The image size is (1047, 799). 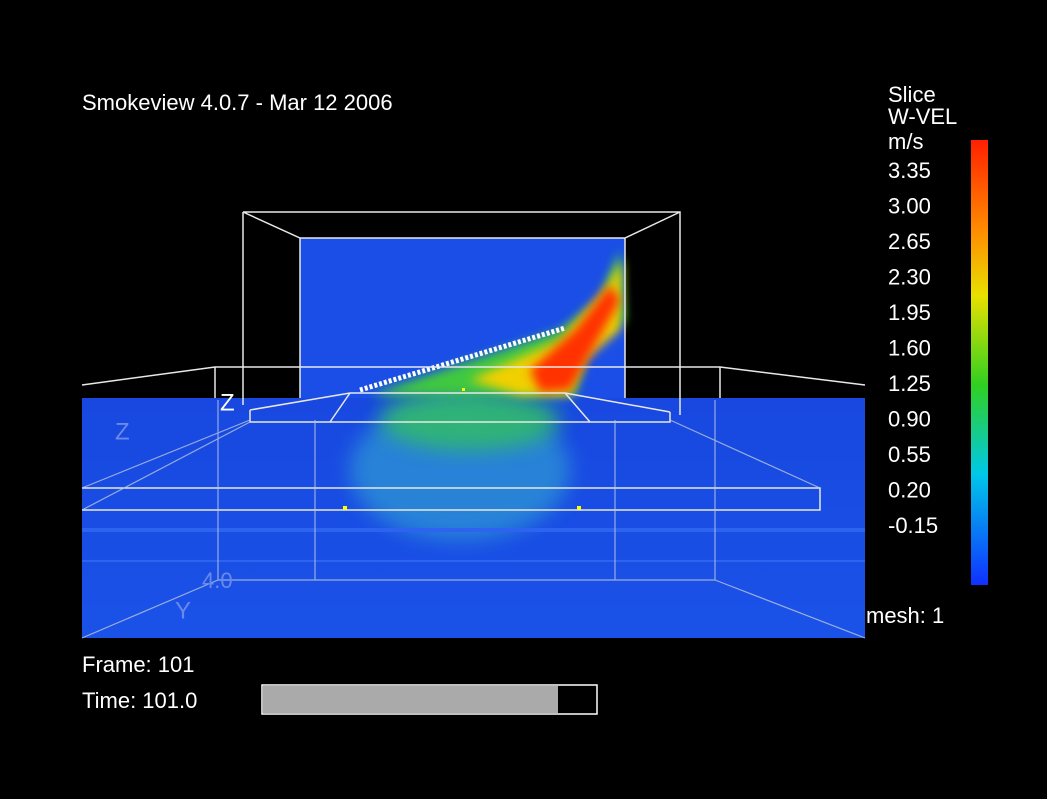 I want to click on colorbar-label: 1.95, so click(x=909, y=312).